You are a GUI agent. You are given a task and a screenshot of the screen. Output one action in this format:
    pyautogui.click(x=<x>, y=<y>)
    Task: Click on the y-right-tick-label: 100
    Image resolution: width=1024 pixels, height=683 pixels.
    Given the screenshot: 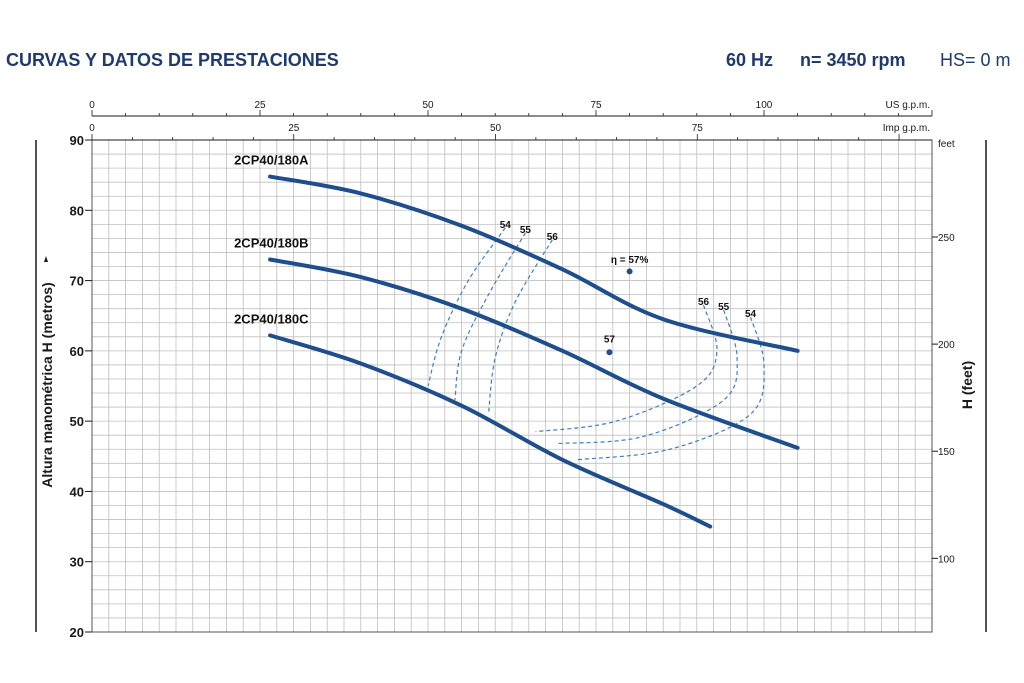 What is the action you would take?
    pyautogui.click(x=946, y=559)
    